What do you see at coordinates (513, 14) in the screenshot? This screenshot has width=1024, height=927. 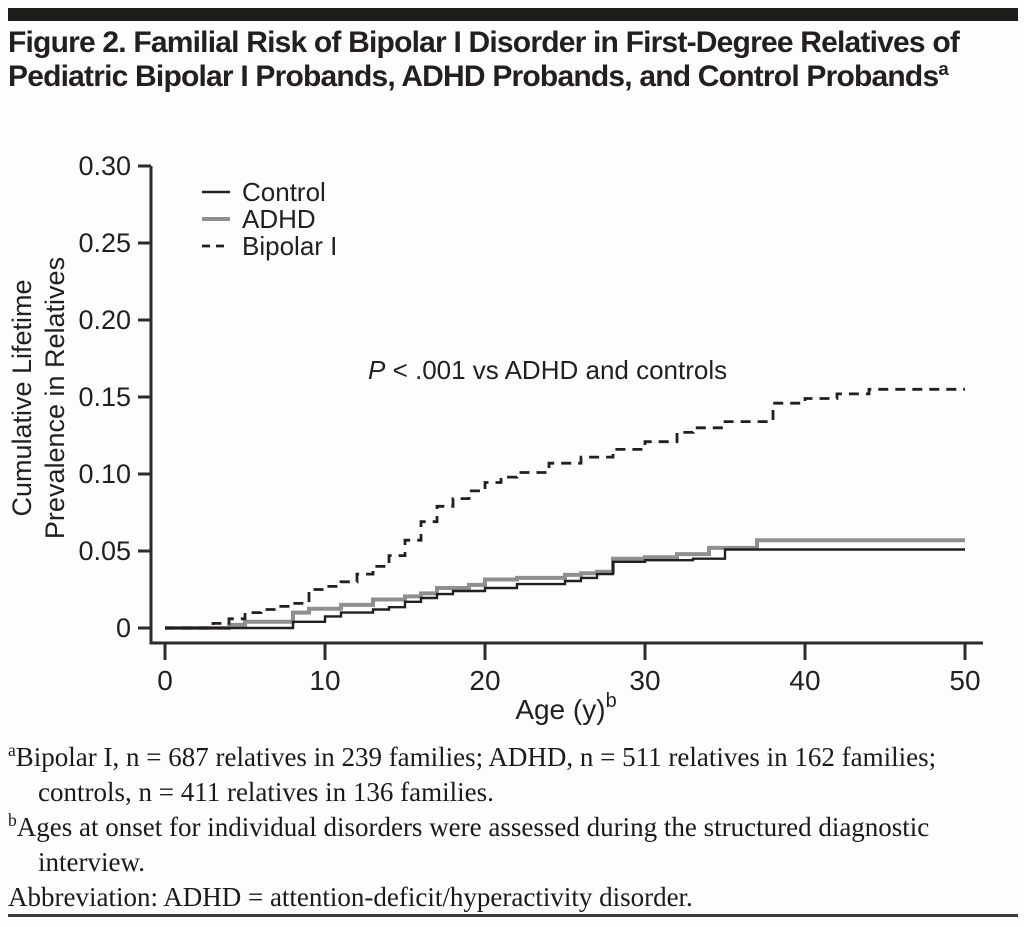 I see `top-rule` at bounding box center [513, 14].